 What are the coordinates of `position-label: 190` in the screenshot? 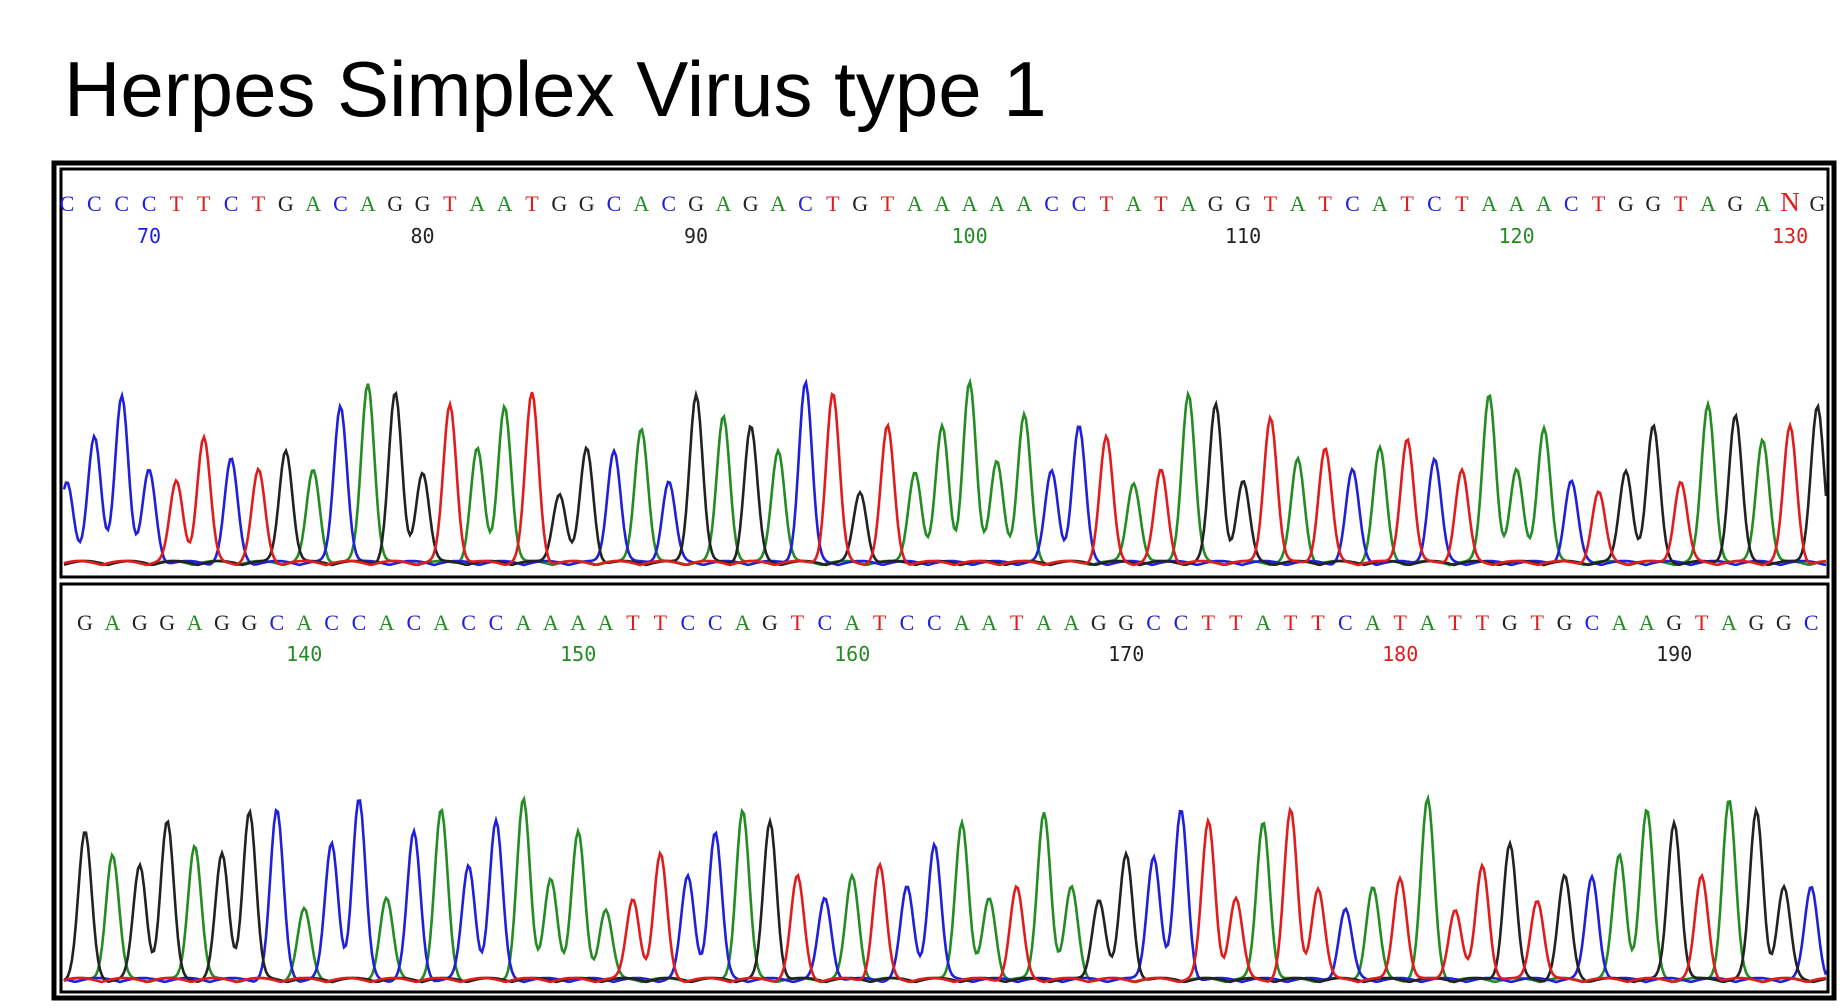 It's located at (1674, 654).